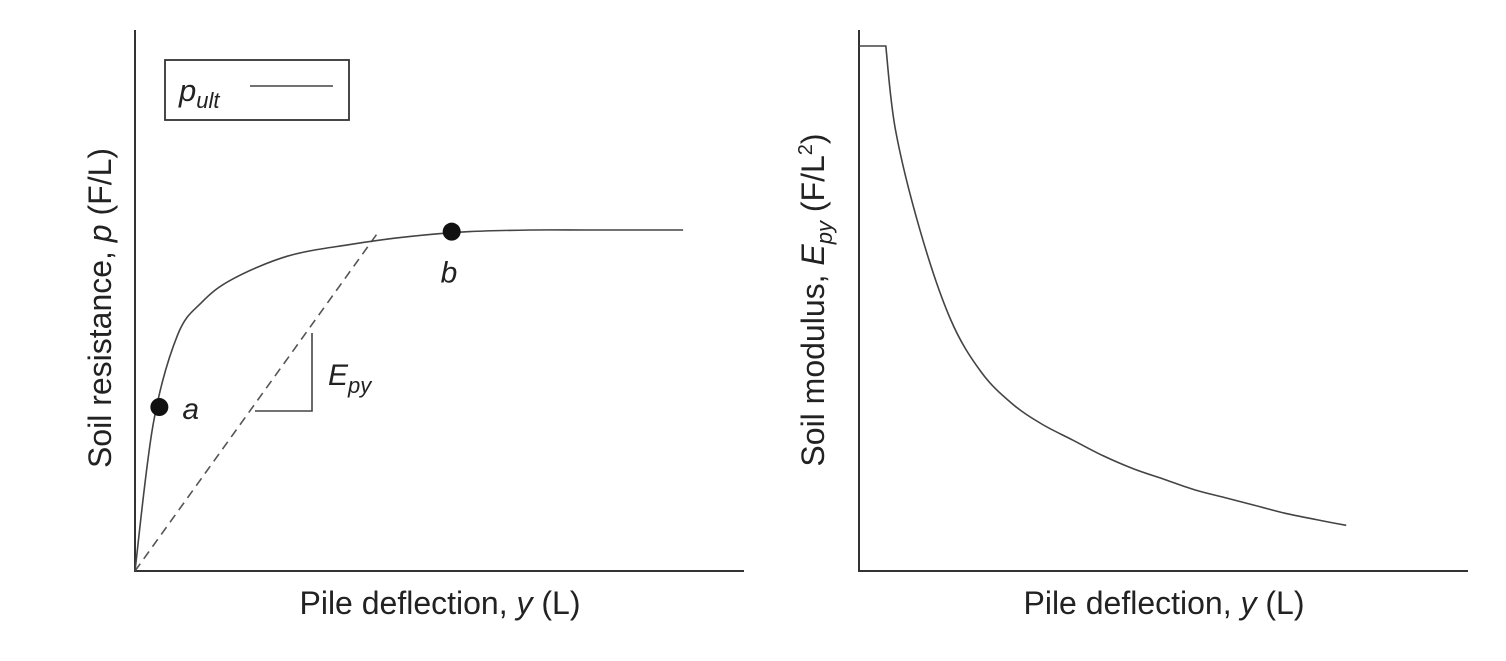 The image size is (1506, 661). I want to click on secant-line, so click(257, 401).